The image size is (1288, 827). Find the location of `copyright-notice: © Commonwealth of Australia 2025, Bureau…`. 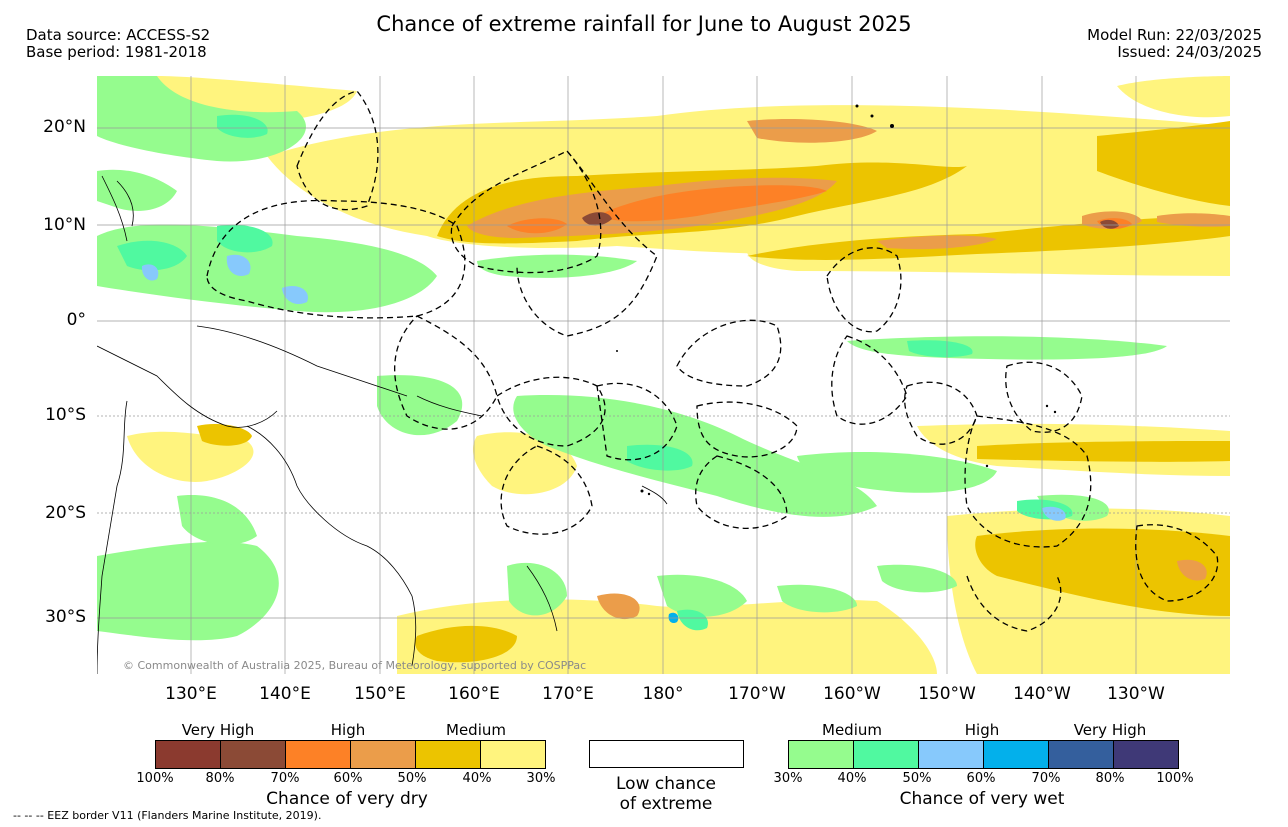

copyright-notice: © Commonwealth of Australia 2025, Bureau… is located at coordinates (355, 665).